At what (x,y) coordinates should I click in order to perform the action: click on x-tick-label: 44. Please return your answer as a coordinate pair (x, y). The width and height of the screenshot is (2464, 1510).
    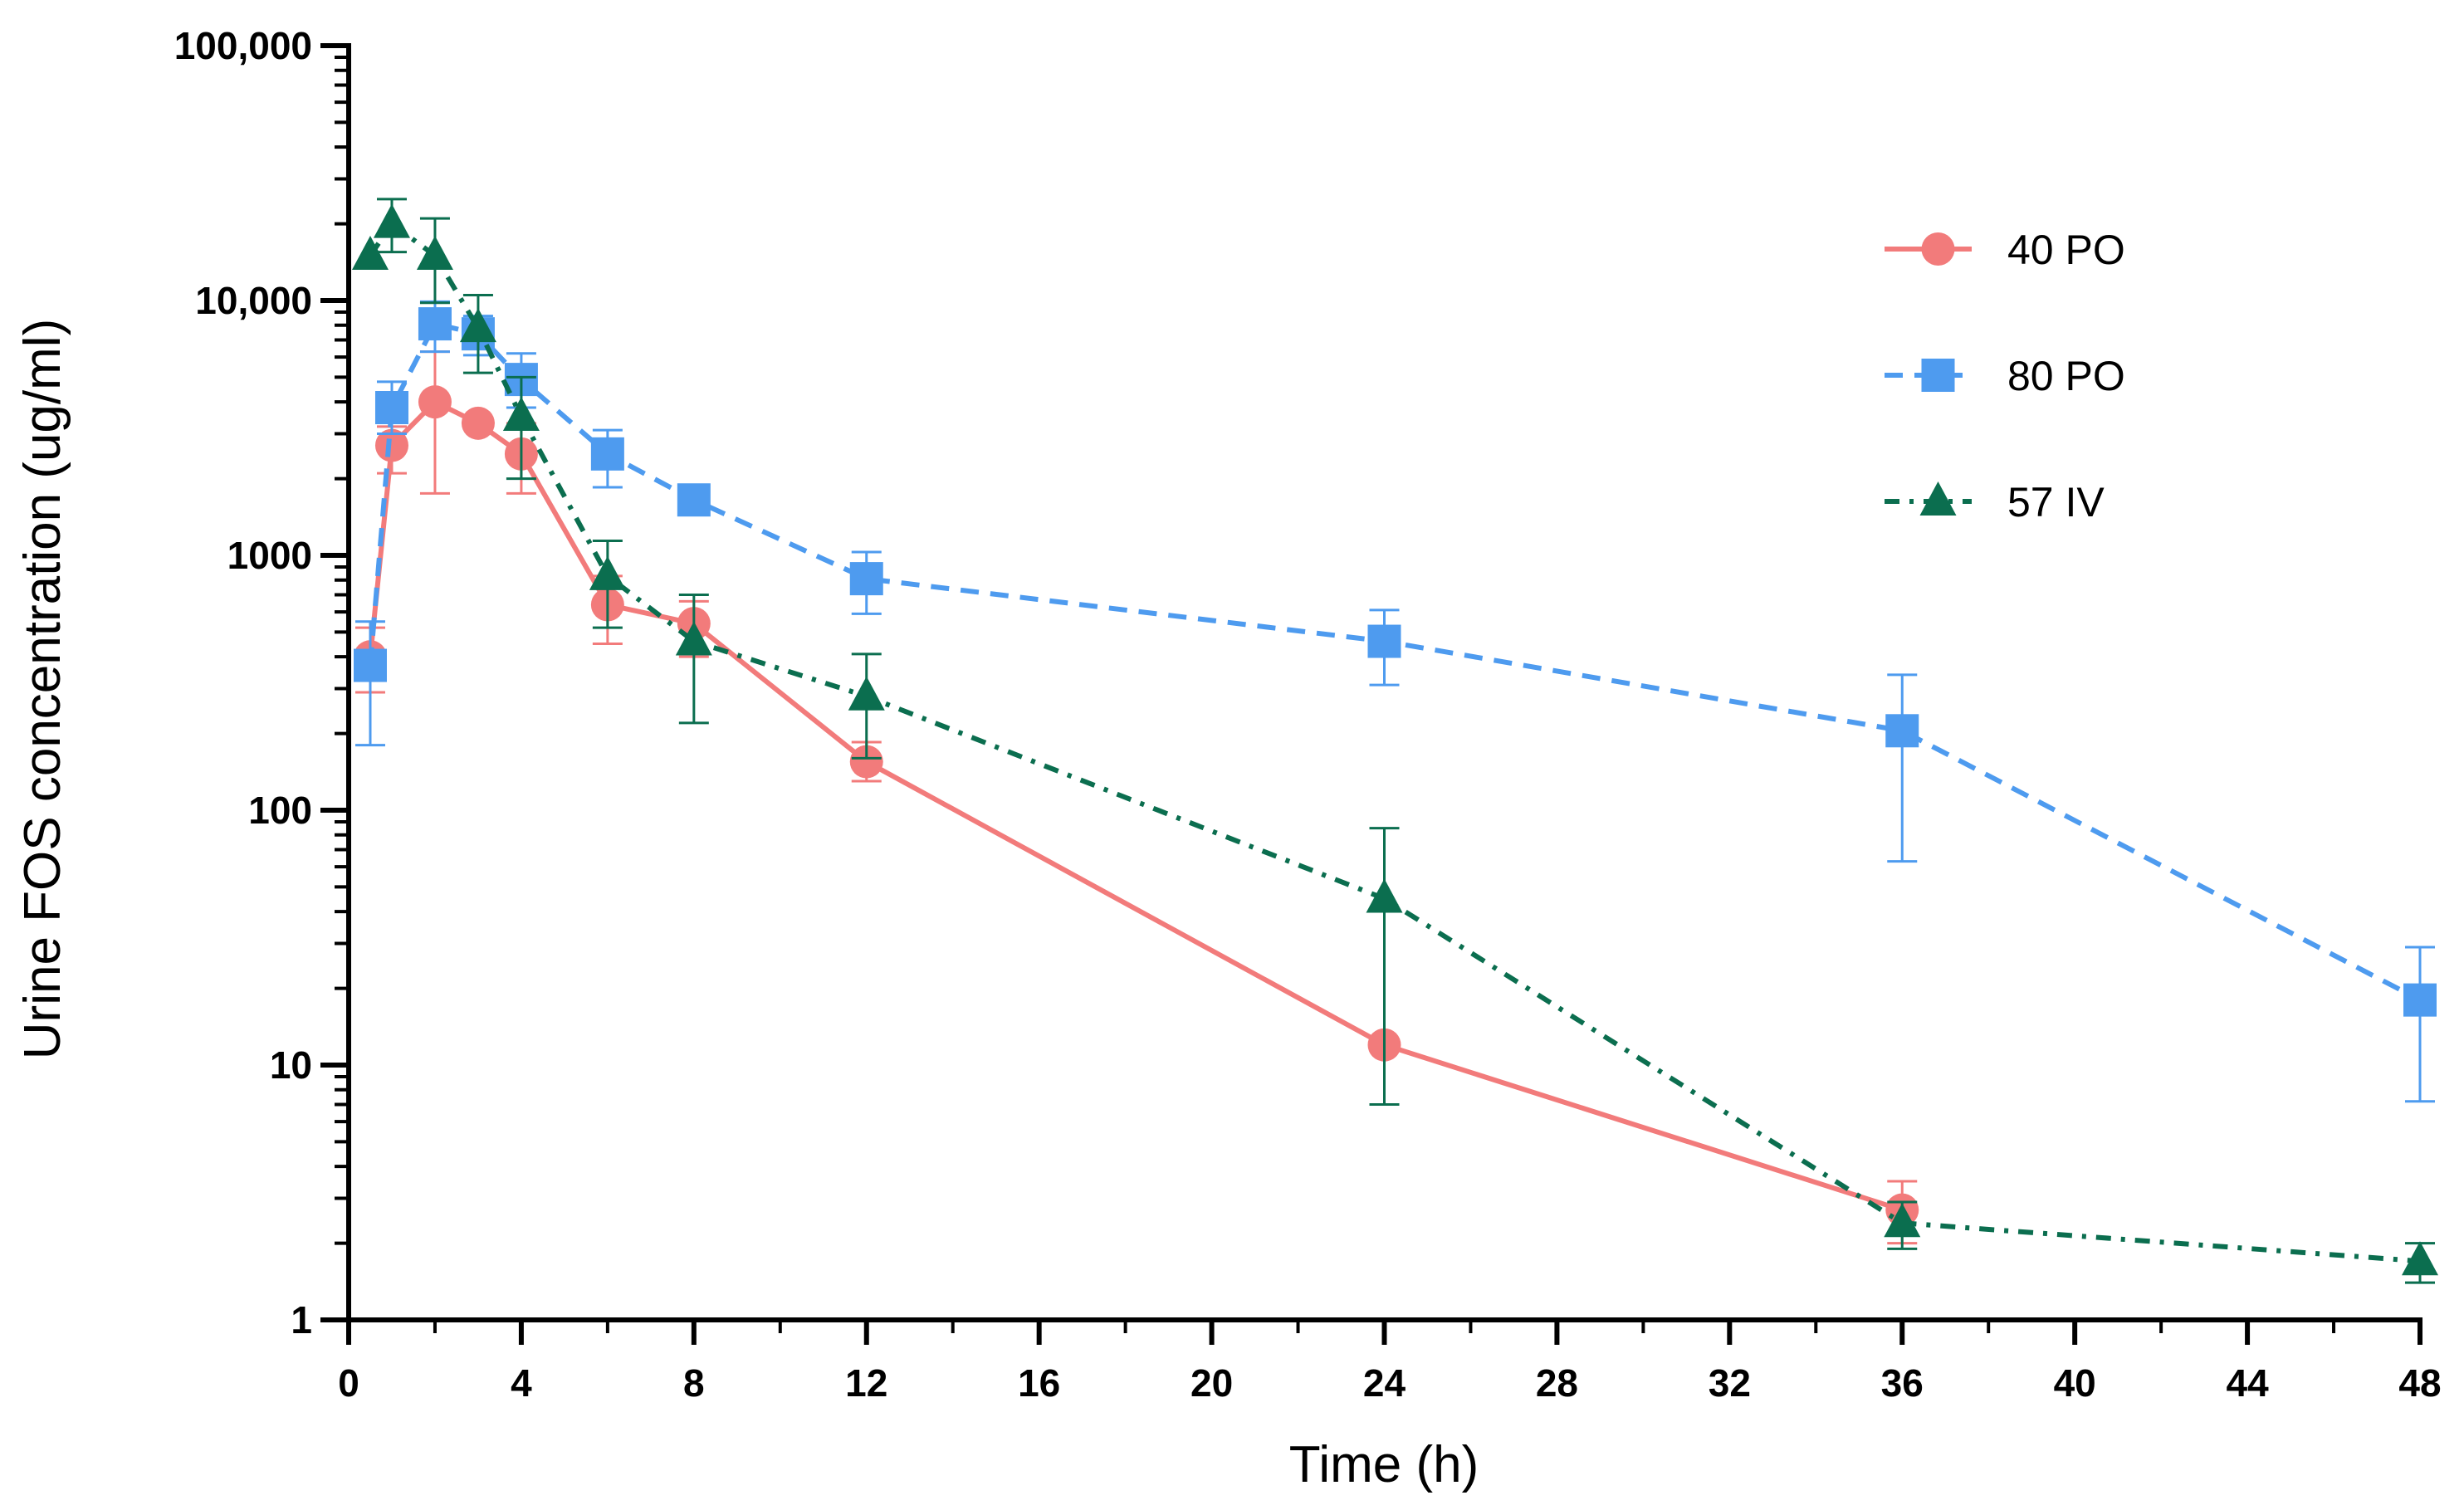
    Looking at the image, I should click on (2247, 1383).